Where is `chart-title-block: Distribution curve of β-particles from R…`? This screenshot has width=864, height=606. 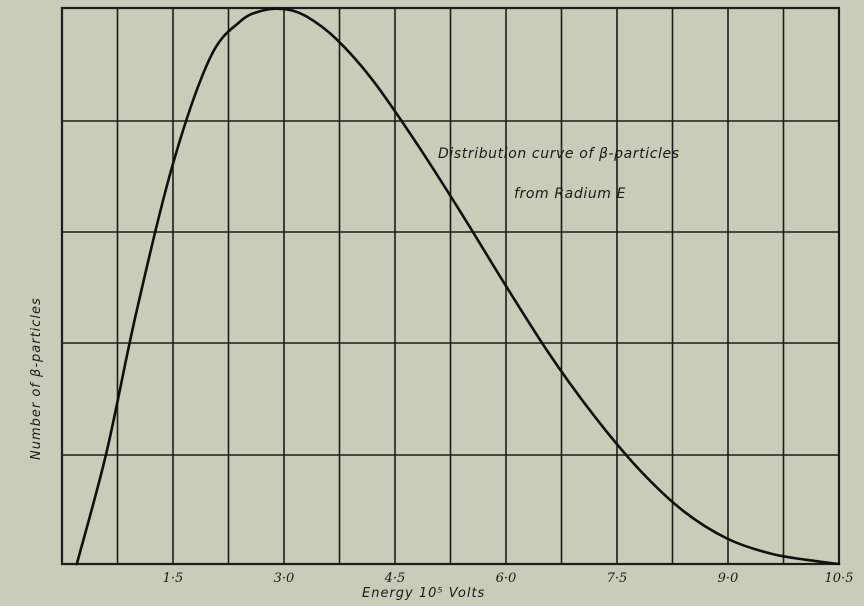
chart-title-block: Distribution curve of β-particles from R… is located at coordinates (559, 174).